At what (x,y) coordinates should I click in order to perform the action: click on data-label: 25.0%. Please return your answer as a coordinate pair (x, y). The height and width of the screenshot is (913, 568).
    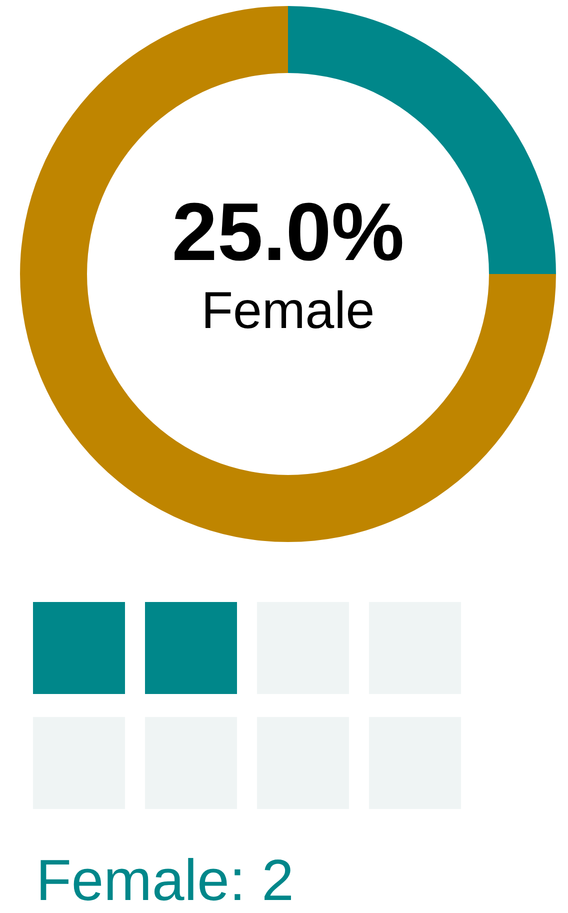
    Looking at the image, I should click on (288, 232).